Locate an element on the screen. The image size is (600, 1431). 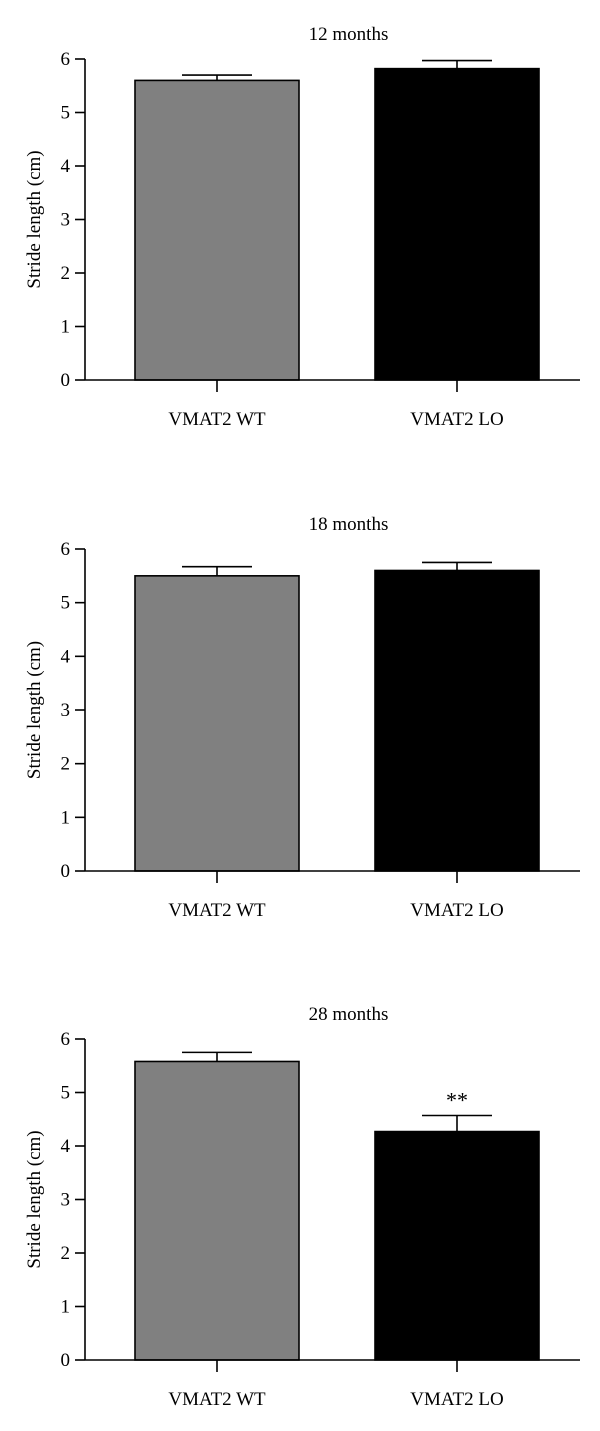
significance-annotation: ** is located at coordinates (457, 1100).